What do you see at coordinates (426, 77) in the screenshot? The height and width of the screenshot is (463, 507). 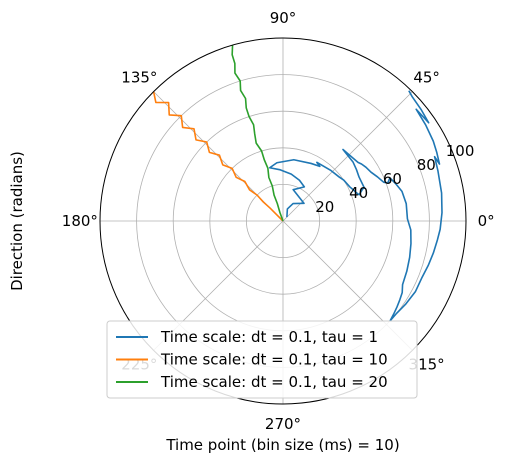 I see `theta-tick-label: 45°` at bounding box center [426, 77].